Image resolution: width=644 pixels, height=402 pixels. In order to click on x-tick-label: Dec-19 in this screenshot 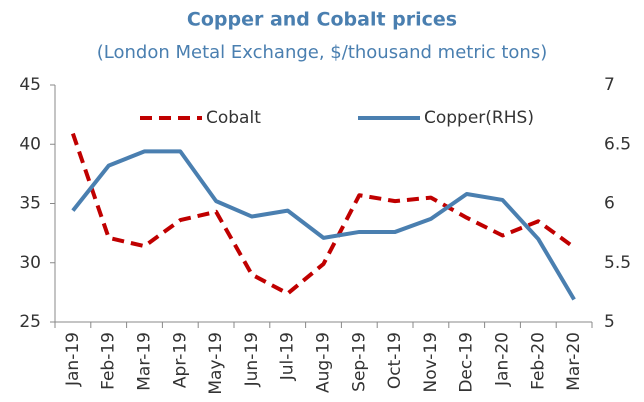, I will do `click(467, 362)`.